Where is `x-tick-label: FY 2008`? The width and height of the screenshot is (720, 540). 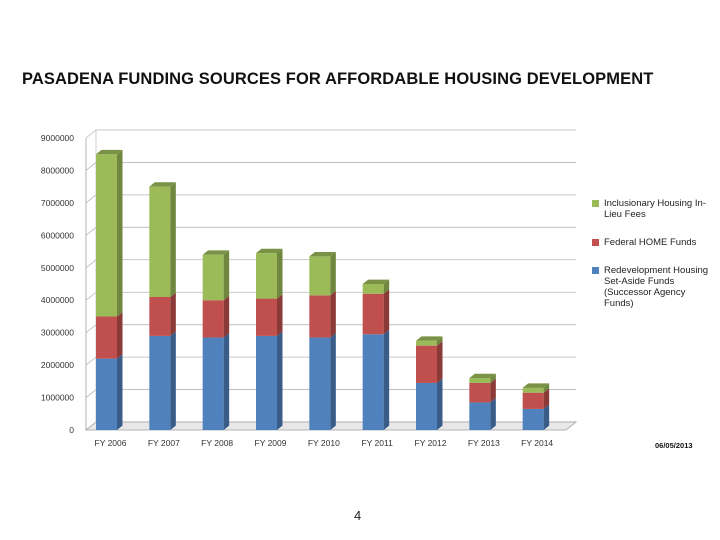 x-tick-label: FY 2008 is located at coordinates (217, 443).